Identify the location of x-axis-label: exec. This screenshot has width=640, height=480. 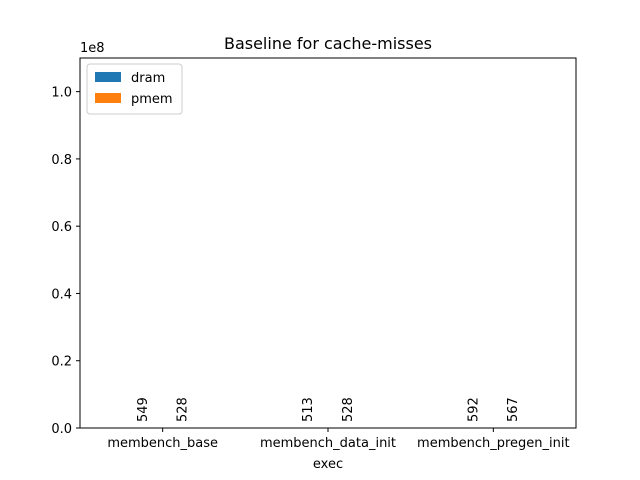
(328, 464).